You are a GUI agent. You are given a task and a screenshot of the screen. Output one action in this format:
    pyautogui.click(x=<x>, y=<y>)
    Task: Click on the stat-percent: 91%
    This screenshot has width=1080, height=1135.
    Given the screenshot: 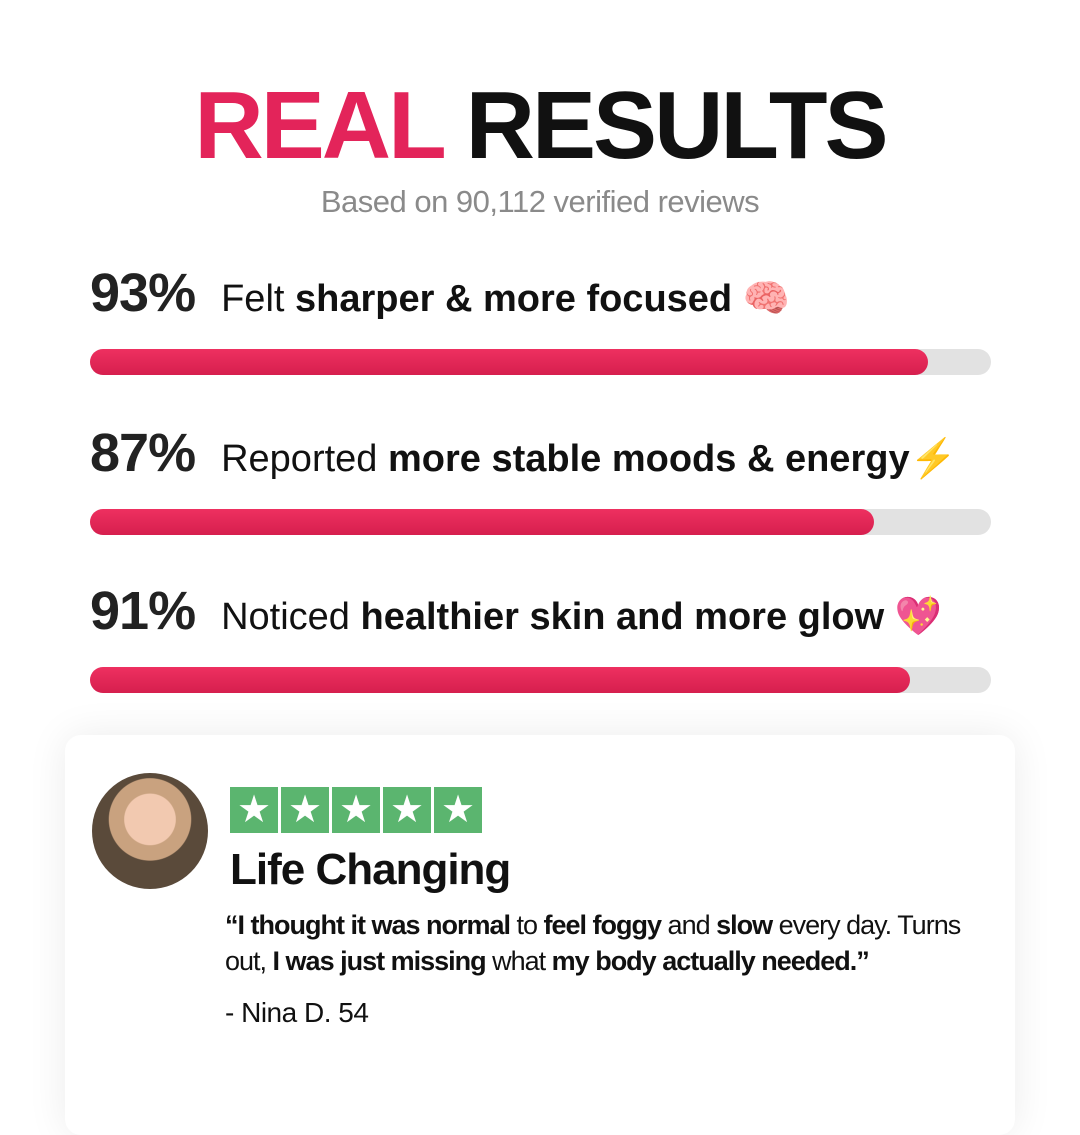 What is the action you would take?
    pyautogui.click(x=143, y=611)
    